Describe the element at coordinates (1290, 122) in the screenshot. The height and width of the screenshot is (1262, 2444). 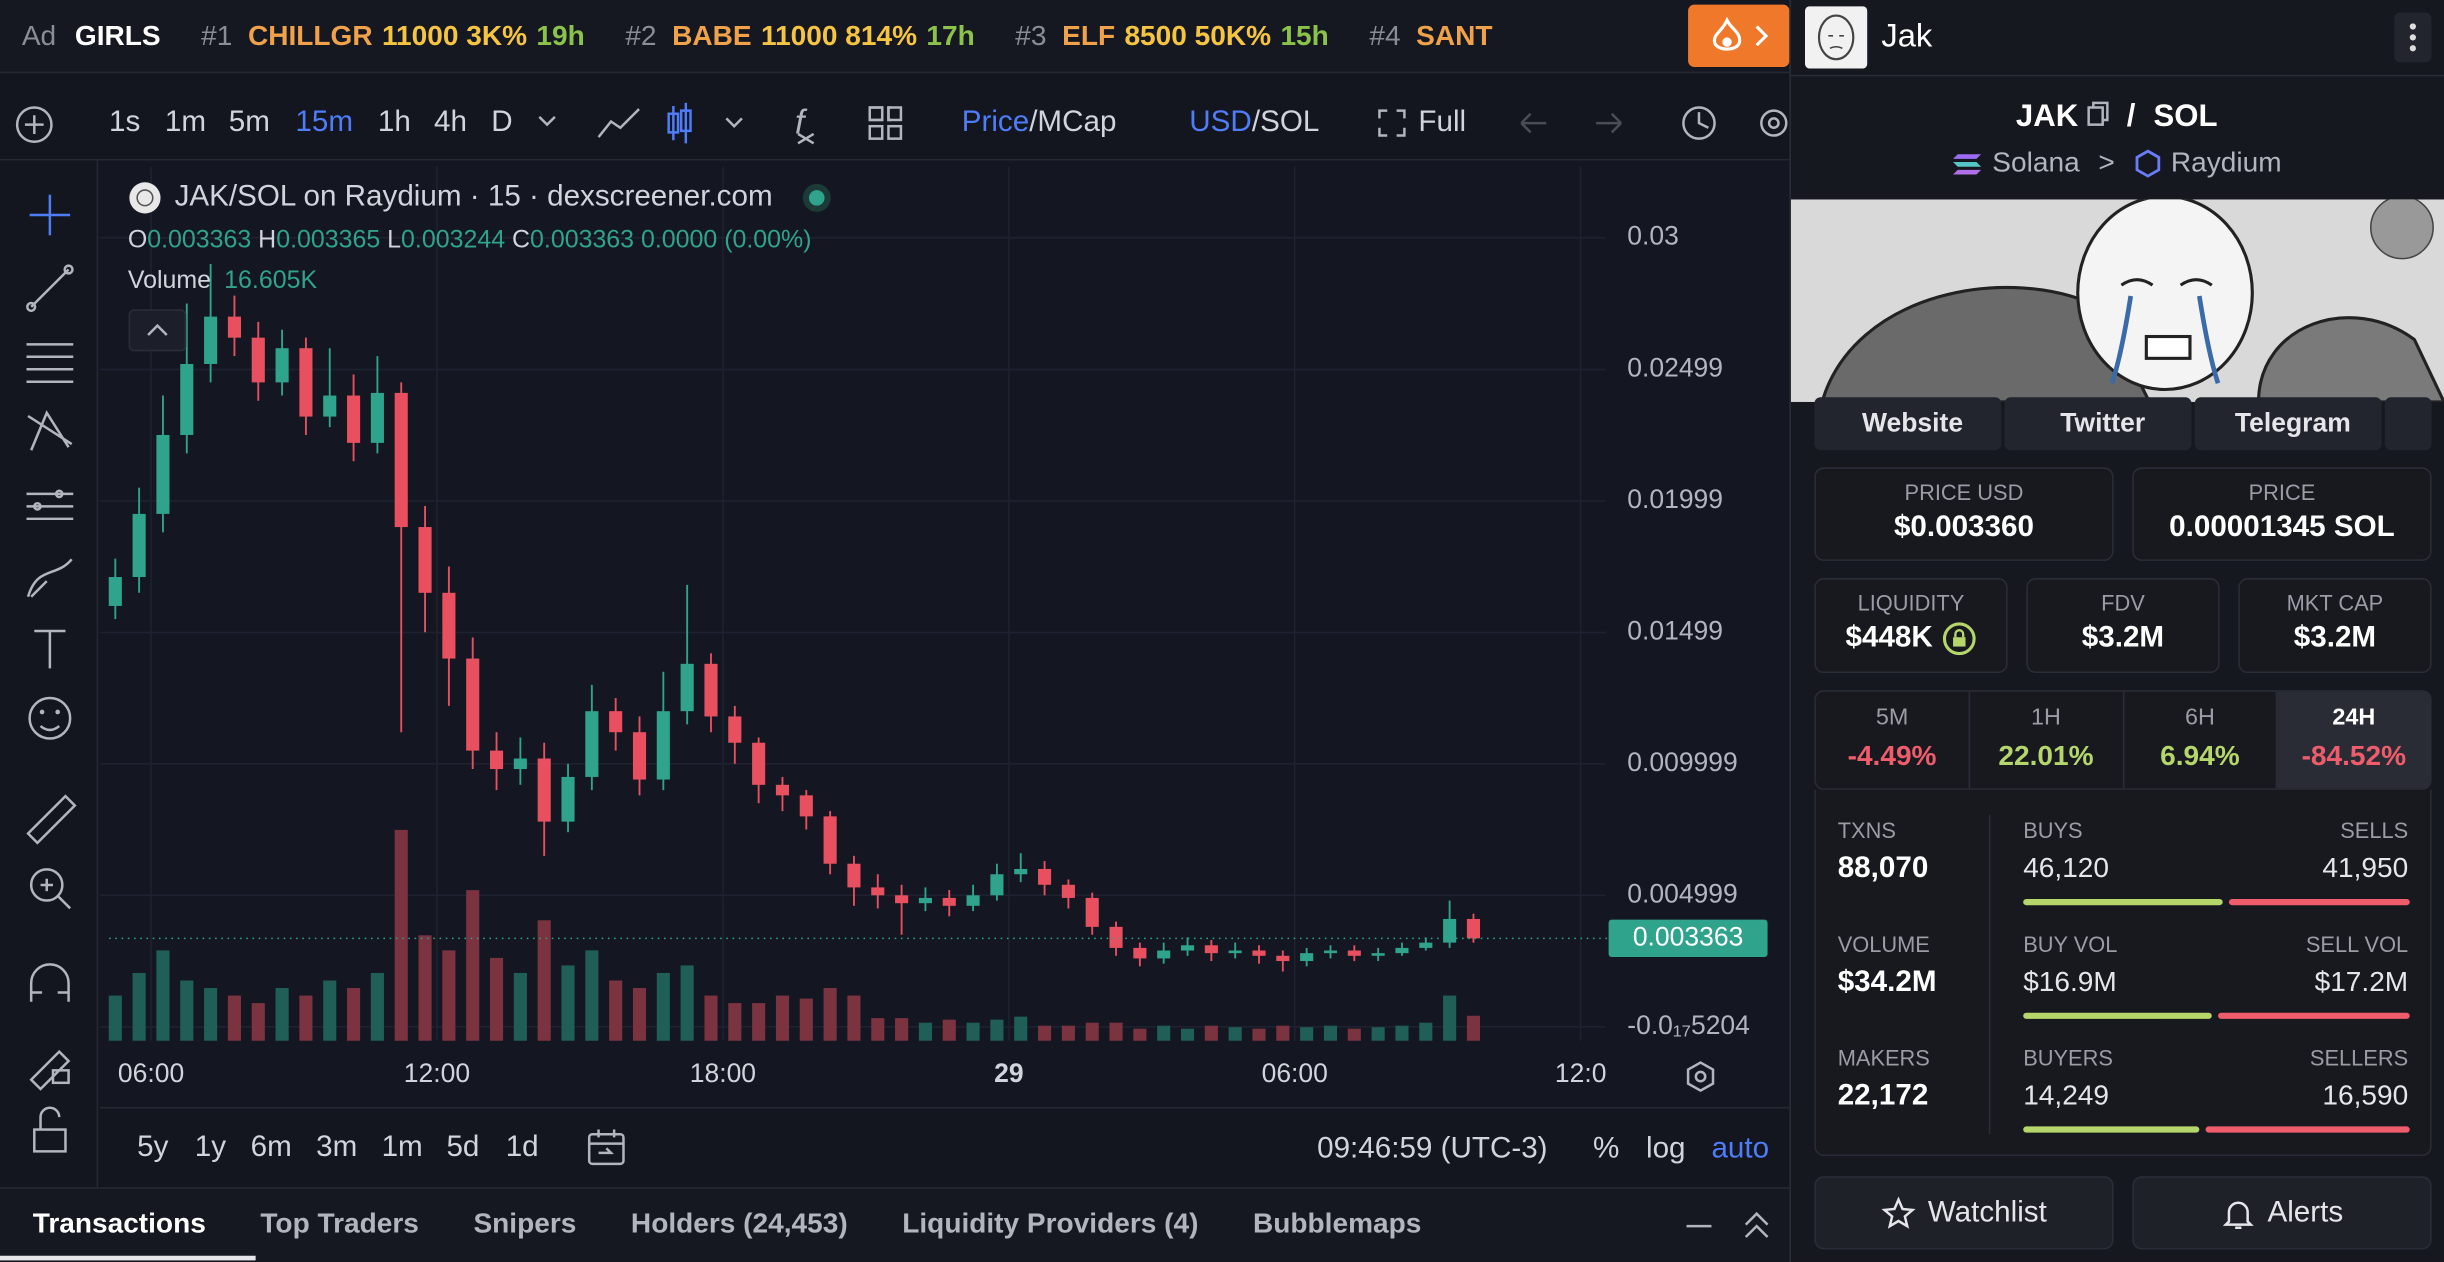
I see `sol-option: SOL` at that location.